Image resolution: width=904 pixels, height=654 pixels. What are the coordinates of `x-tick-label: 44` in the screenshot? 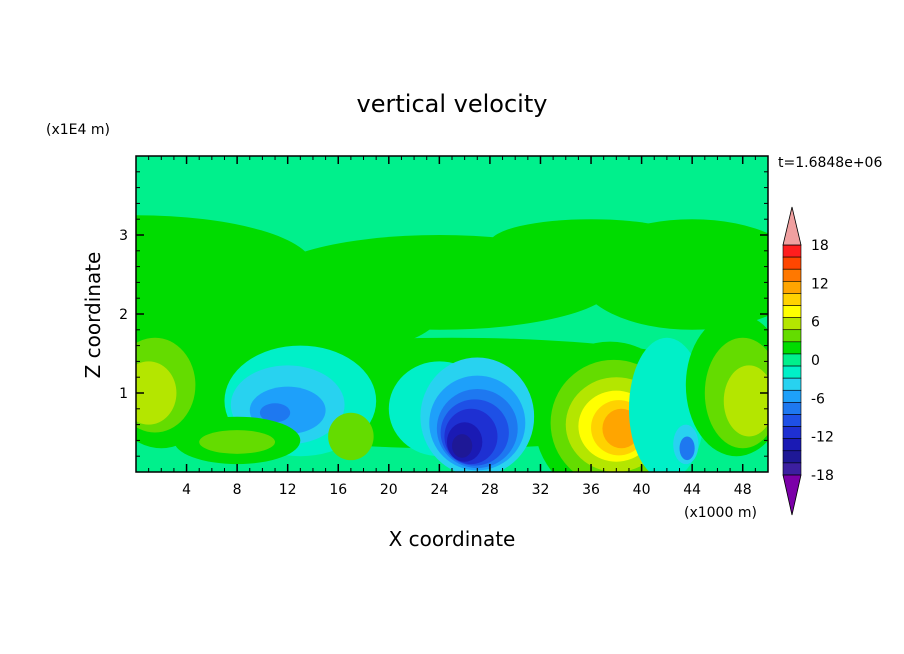 It's located at (692, 490).